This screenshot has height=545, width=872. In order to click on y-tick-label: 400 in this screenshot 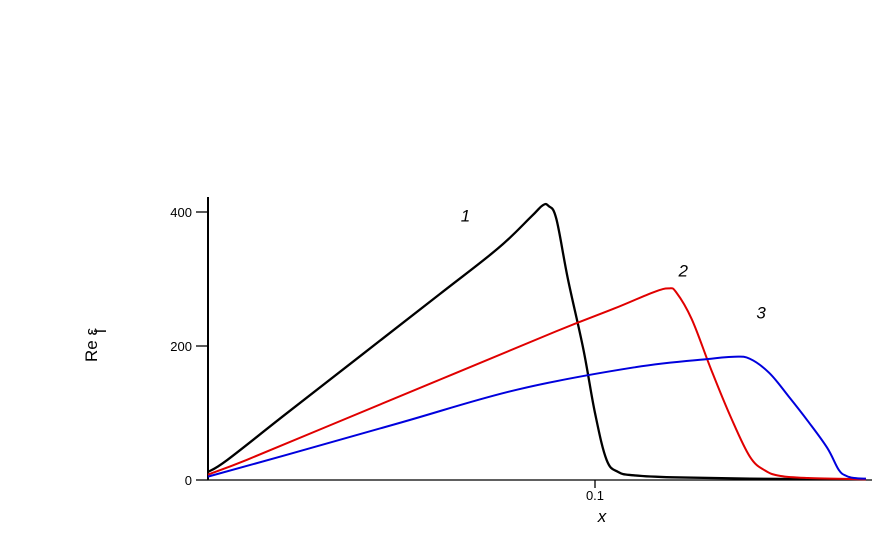, I will do `click(181, 212)`.